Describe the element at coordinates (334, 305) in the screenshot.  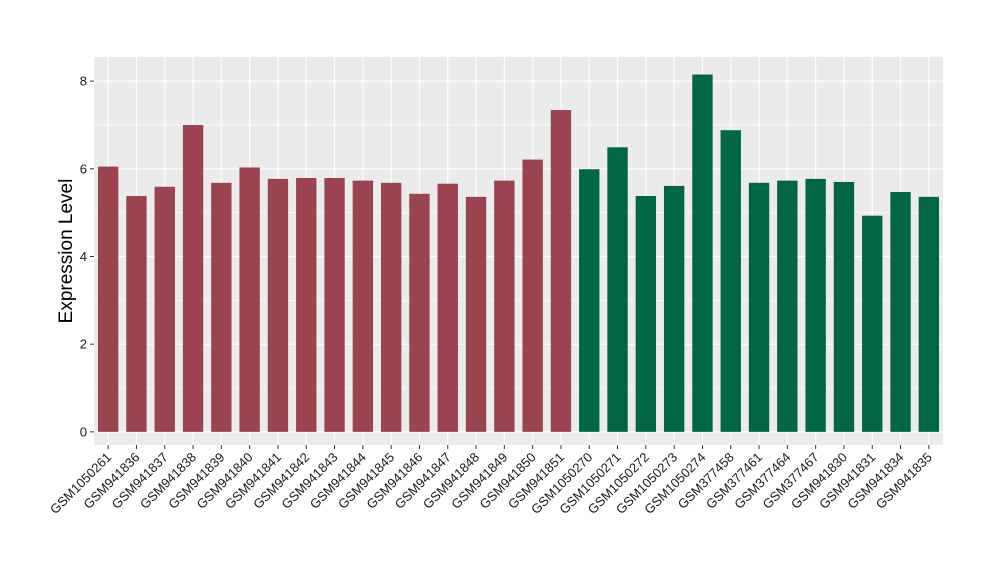
I see `bar-GSM941843` at that location.